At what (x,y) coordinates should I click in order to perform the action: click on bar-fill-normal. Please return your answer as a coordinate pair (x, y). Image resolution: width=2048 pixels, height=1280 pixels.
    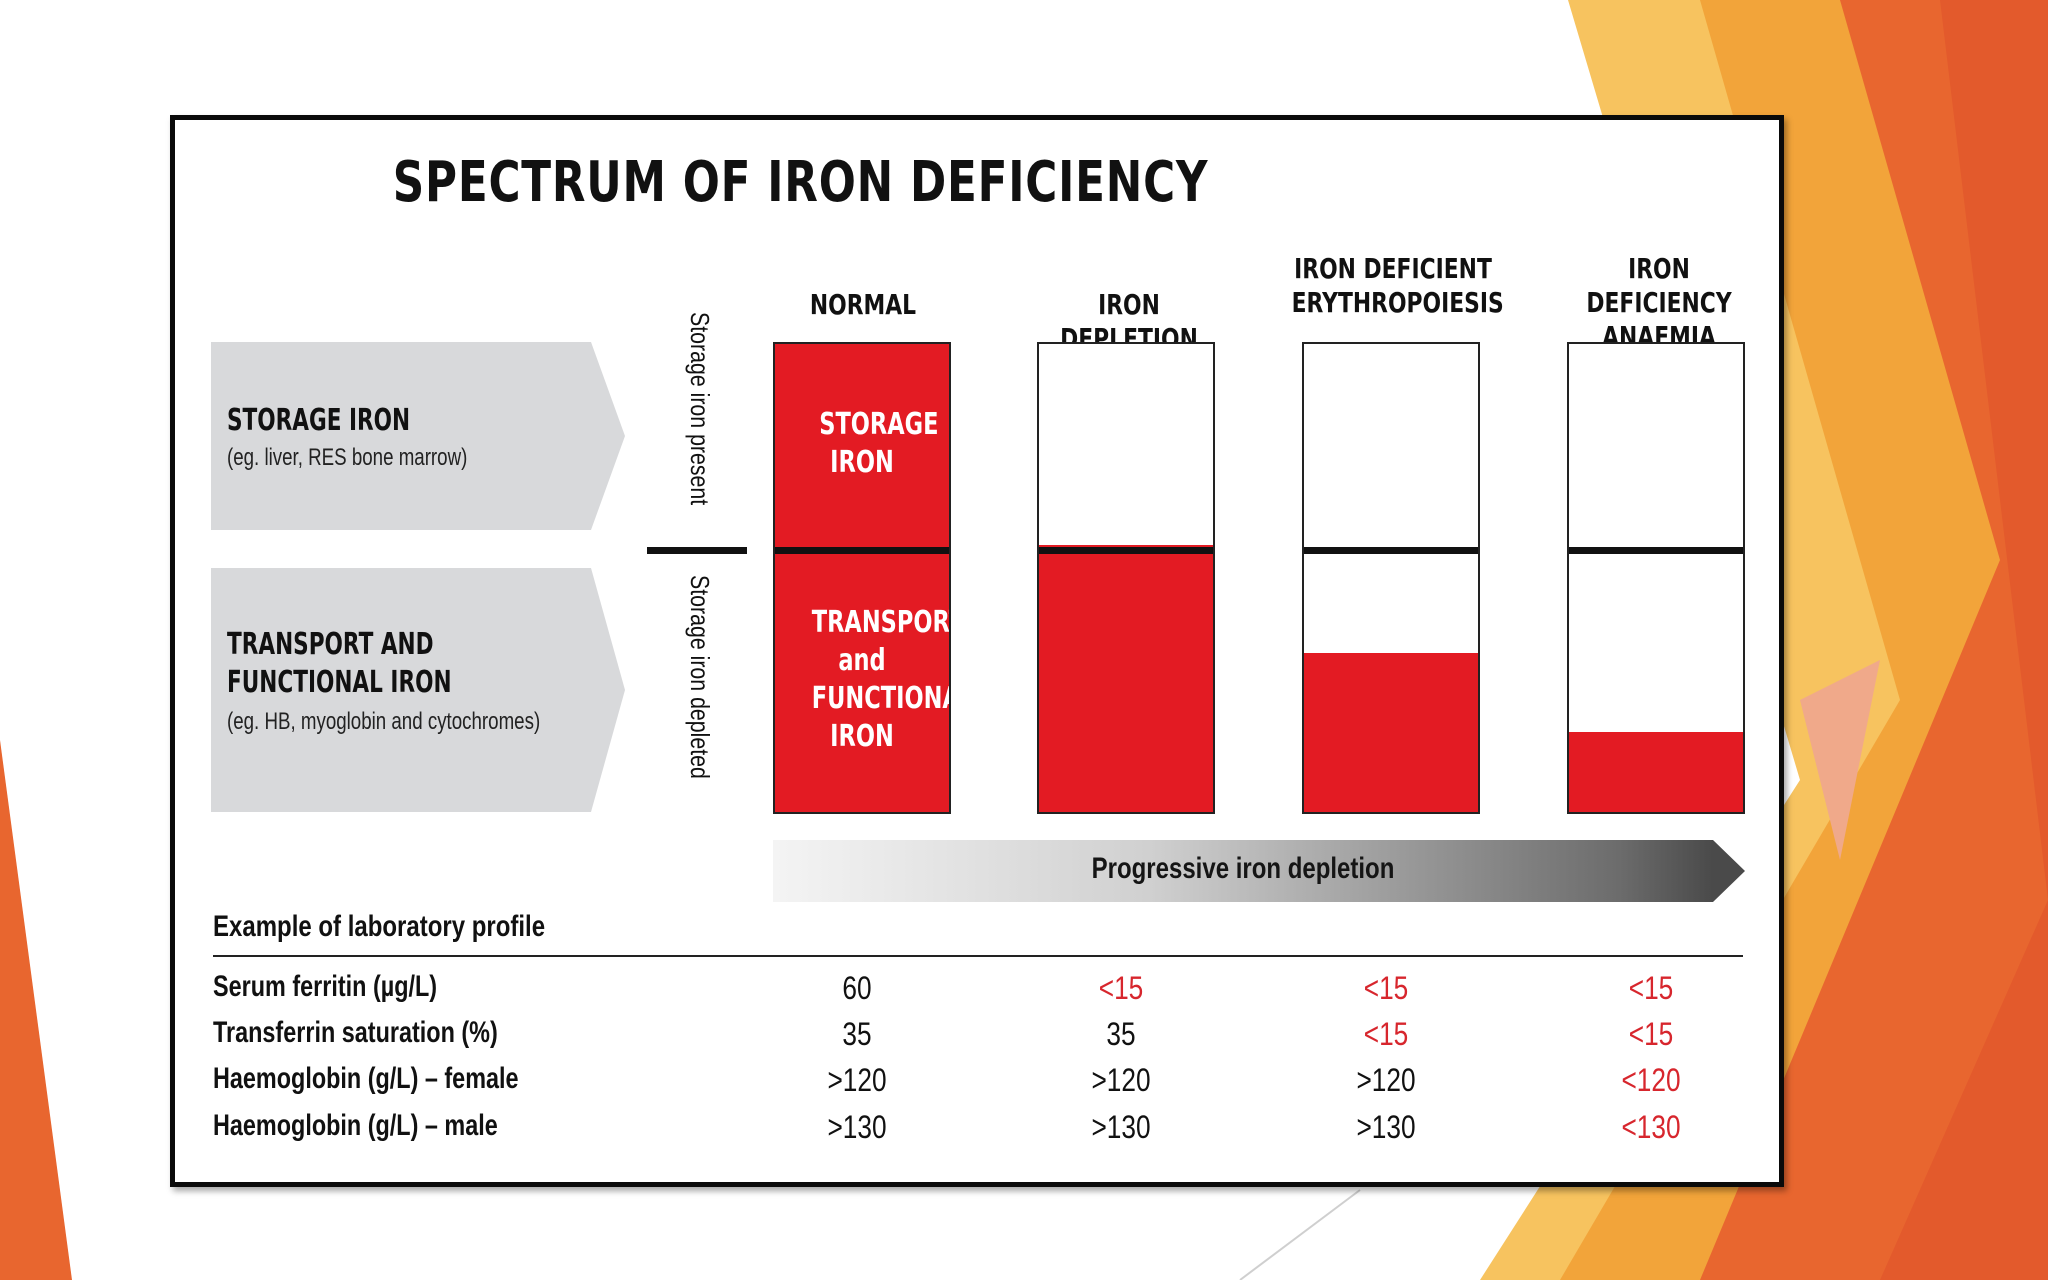
    Looking at the image, I should click on (862, 578).